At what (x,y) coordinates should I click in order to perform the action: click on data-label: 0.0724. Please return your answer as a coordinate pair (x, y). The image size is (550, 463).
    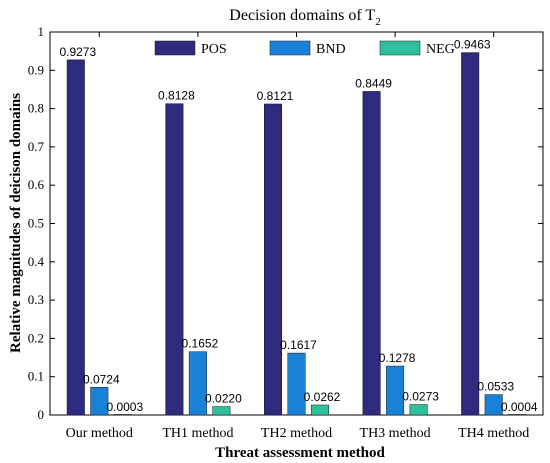
    Looking at the image, I should click on (101, 379).